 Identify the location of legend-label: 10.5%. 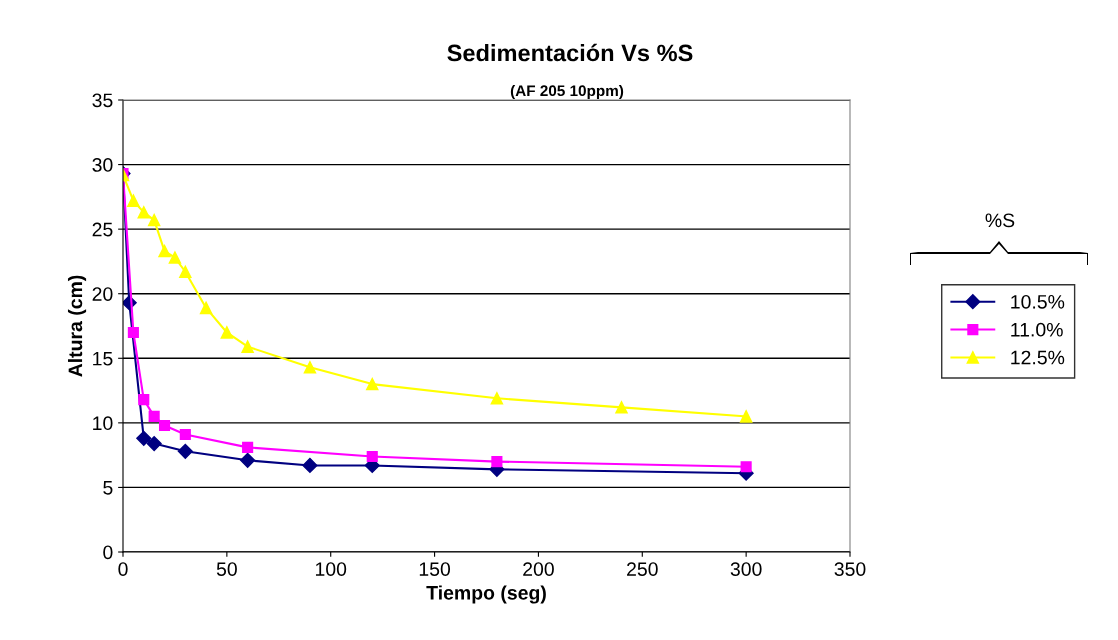
(1038, 301).